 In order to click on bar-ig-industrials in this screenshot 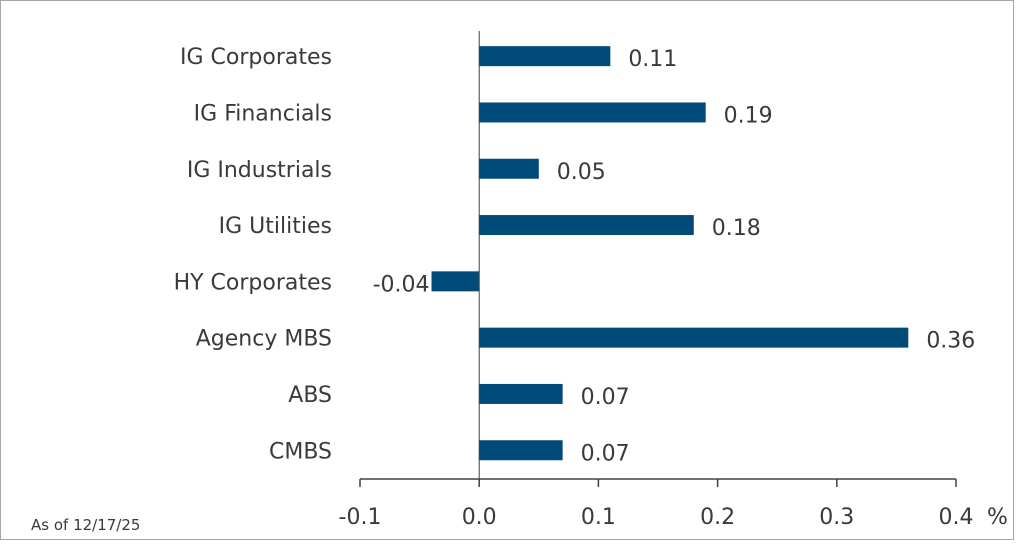, I will do `click(509, 168)`.